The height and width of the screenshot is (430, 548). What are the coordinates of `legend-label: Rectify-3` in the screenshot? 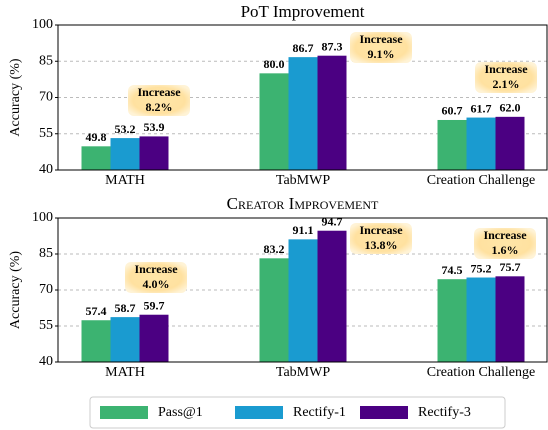 It's located at (444, 412).